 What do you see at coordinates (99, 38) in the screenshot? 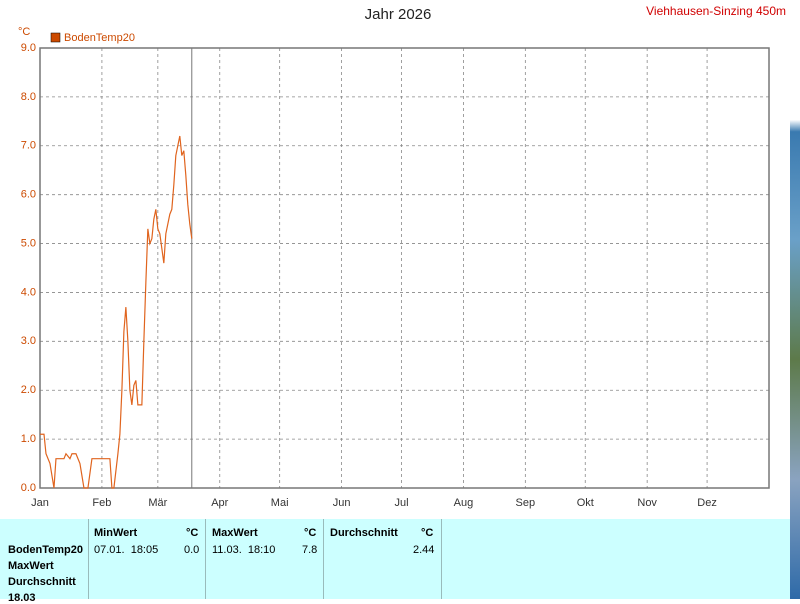
I see `legend-label: BodenTemp20` at bounding box center [99, 38].